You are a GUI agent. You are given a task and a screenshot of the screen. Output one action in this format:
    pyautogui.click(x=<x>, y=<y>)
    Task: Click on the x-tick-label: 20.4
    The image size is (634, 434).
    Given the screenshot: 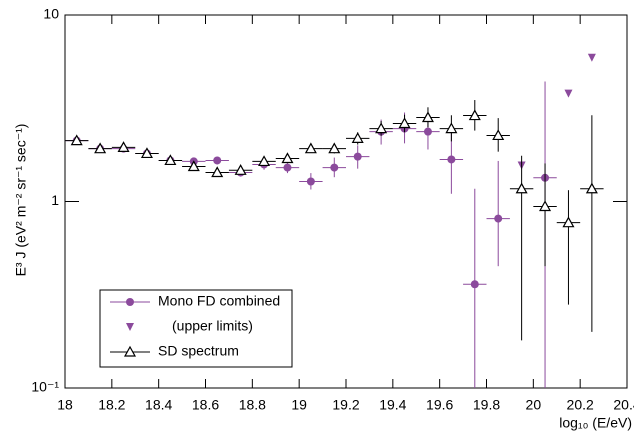 What is the action you would take?
    pyautogui.click(x=623, y=405)
    